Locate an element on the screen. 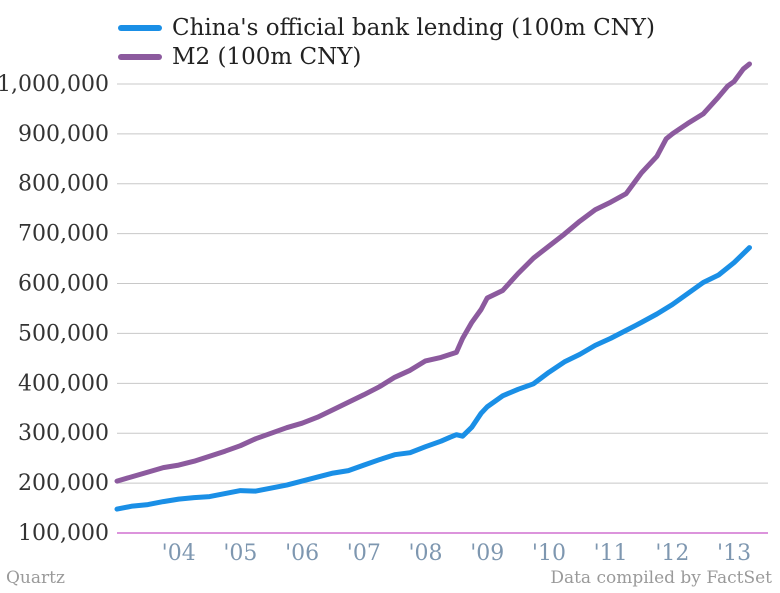 This screenshot has width=780, height=593. y-tick-label: 800,000 is located at coordinates (63, 184).